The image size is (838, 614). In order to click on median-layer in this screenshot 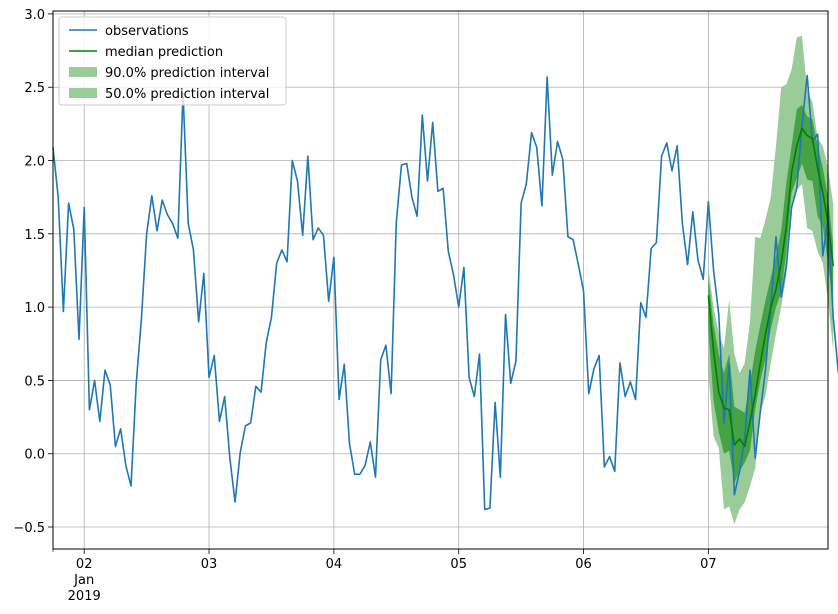, I will do `click(771, 287)`.